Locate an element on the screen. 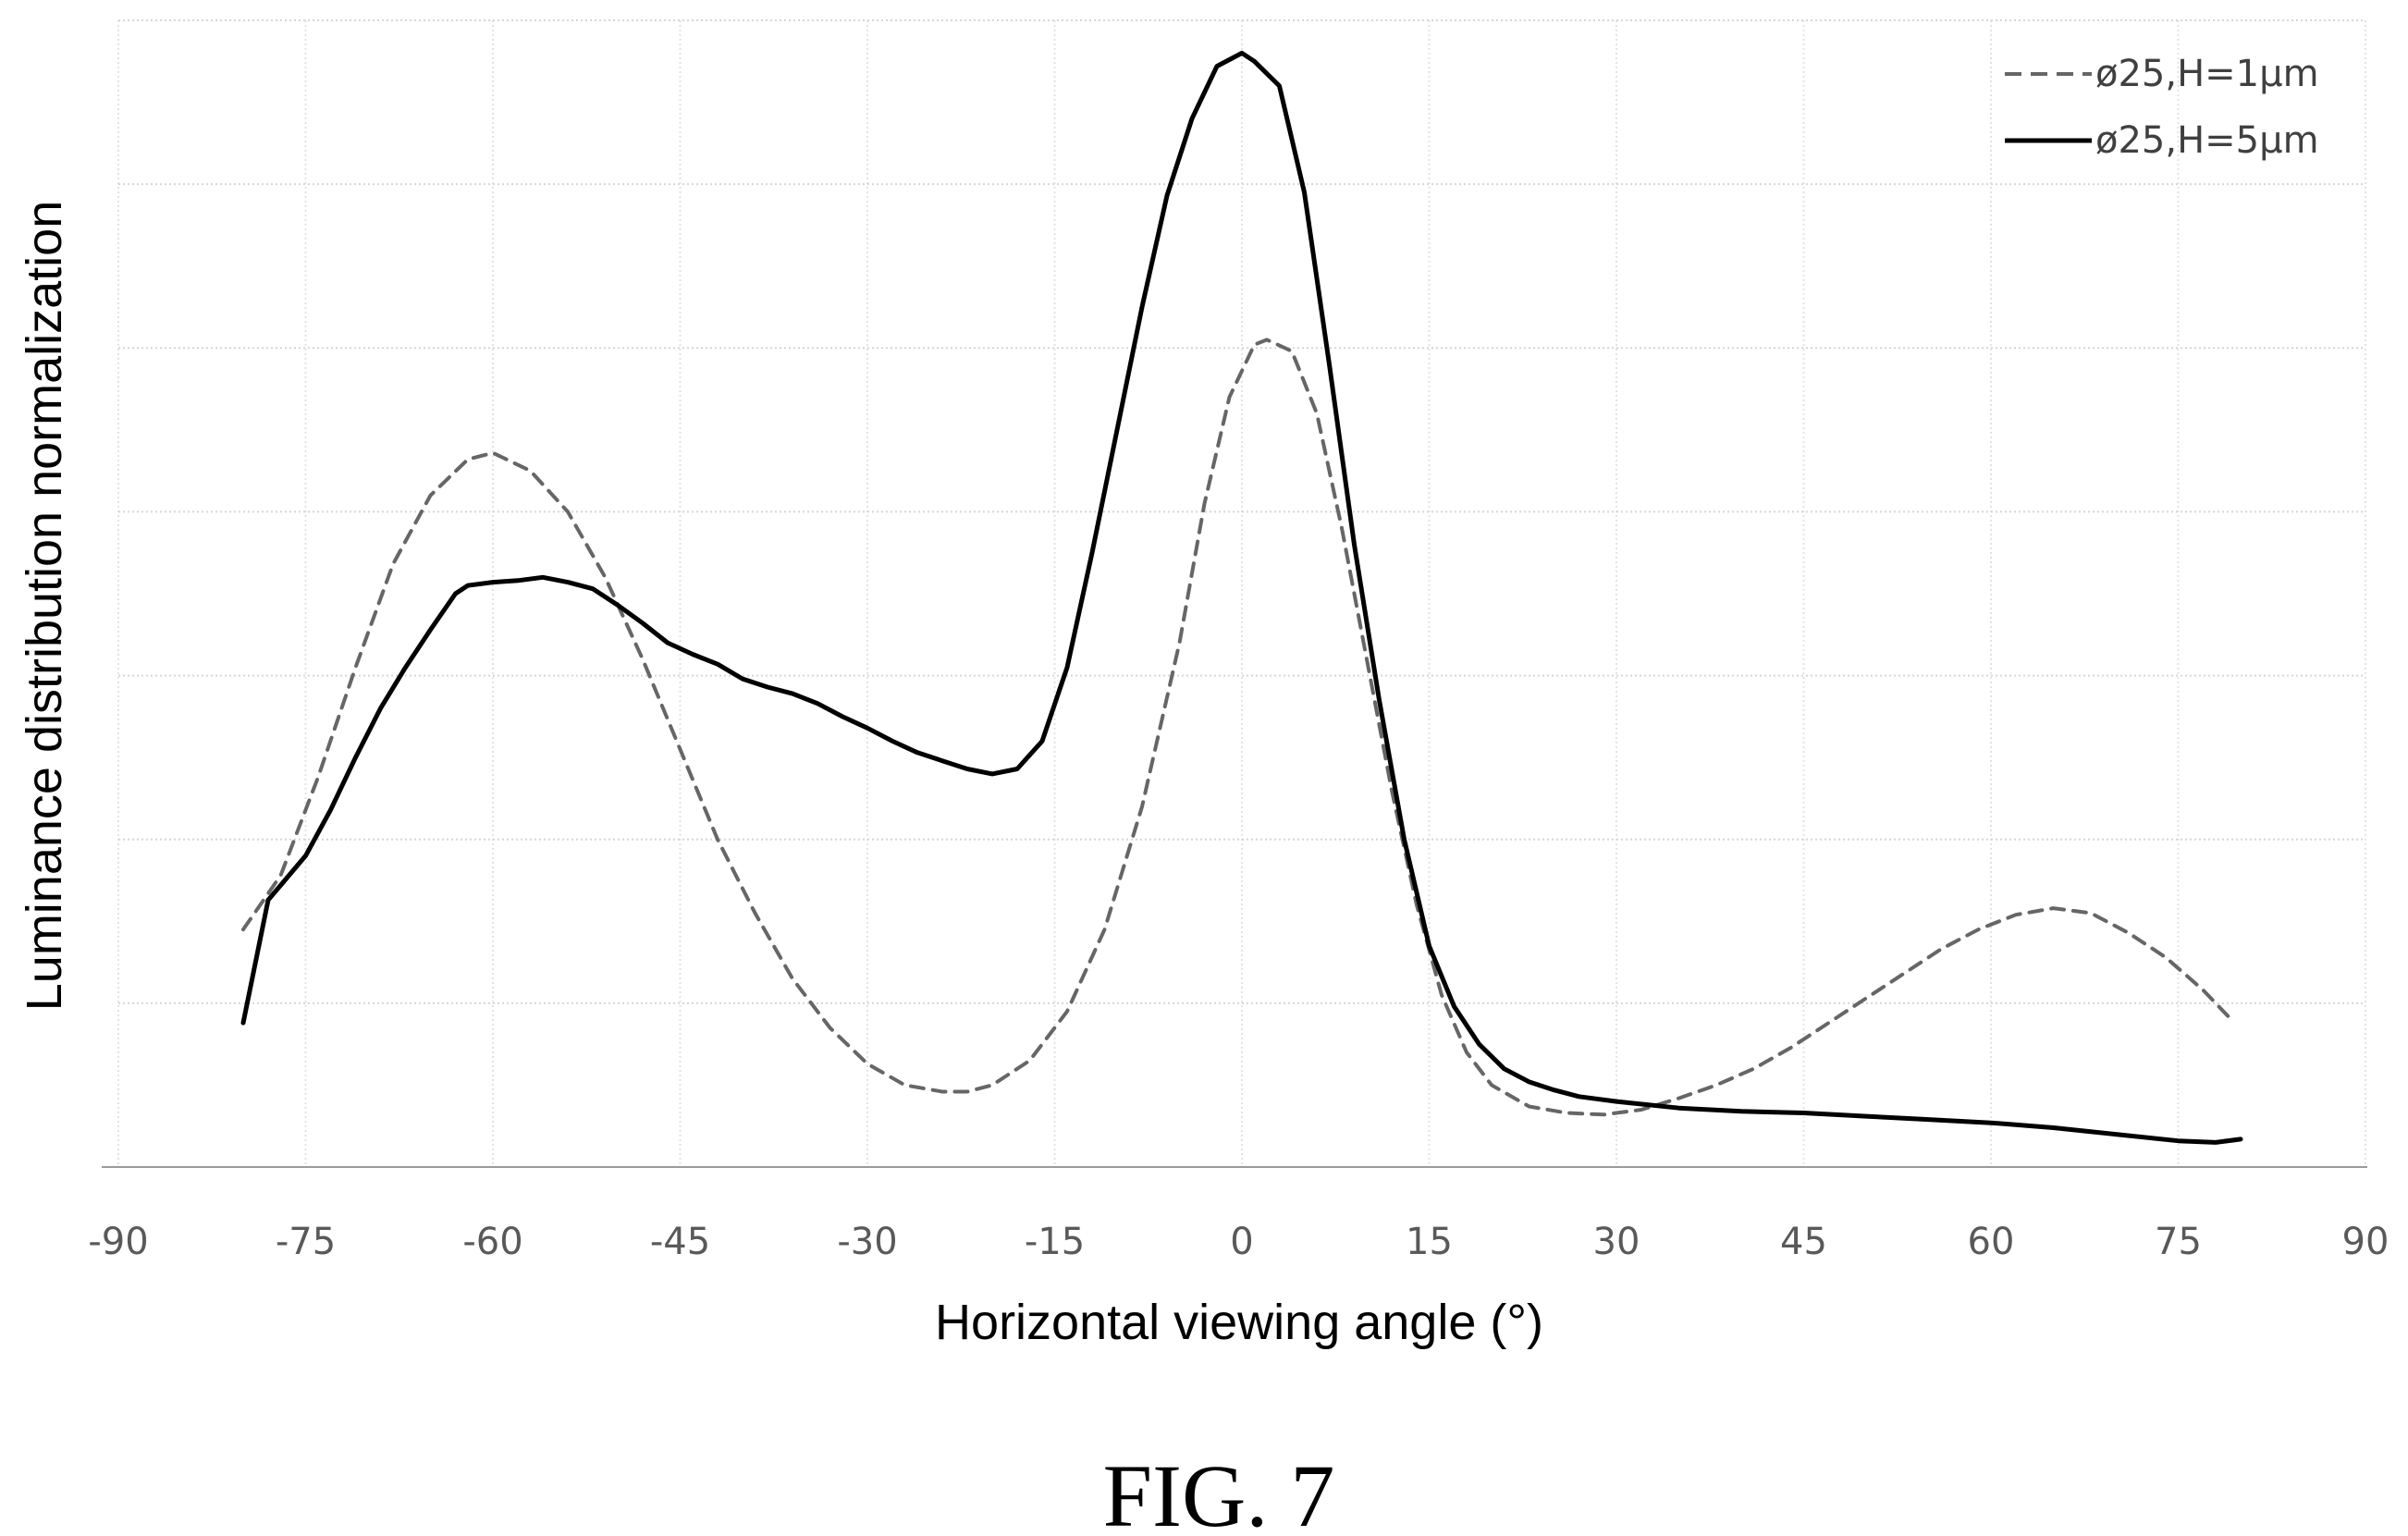 The image size is (2408, 1536). legend-label-series-1: ø25,H=1μm is located at coordinates (2207, 74).